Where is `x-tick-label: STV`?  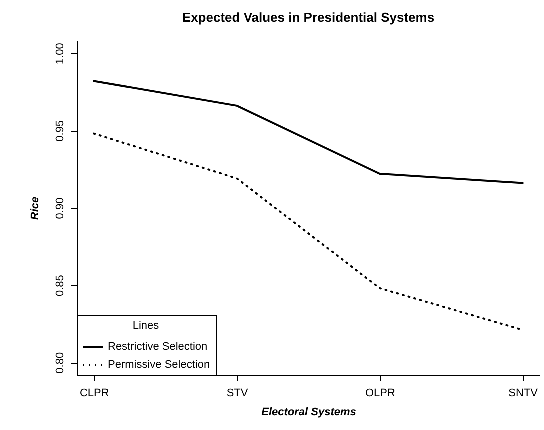 x-tick-label: STV is located at coordinates (237, 394).